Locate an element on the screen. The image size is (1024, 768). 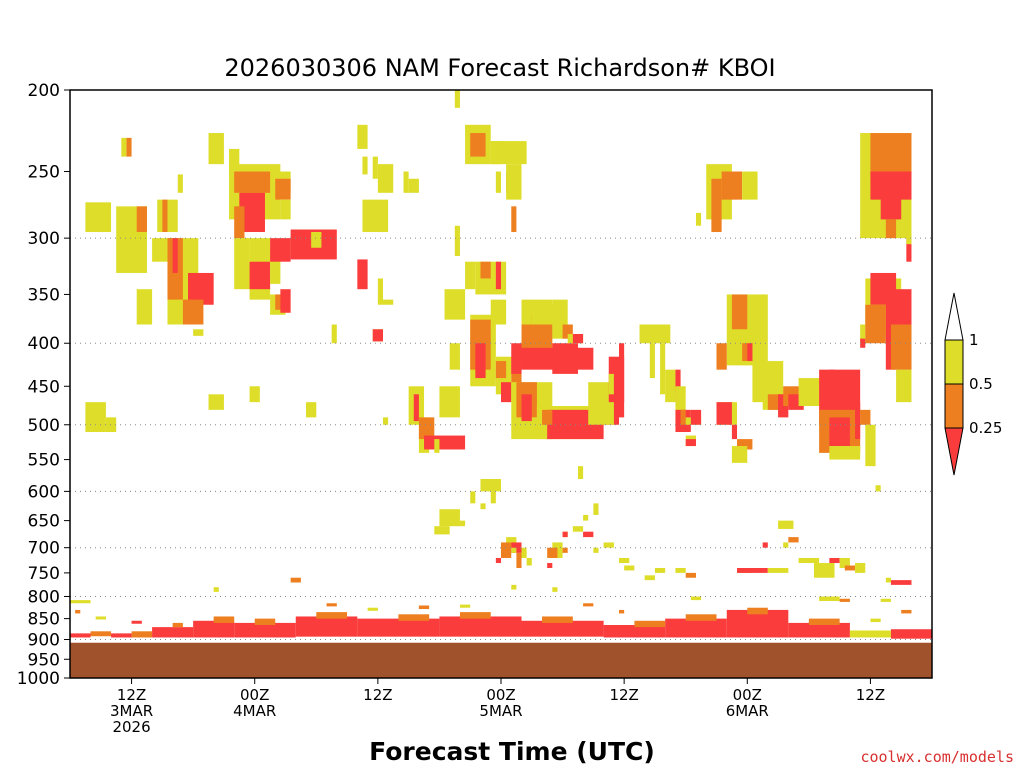
x-tick-label: 3MAR is located at coordinates (131, 711).